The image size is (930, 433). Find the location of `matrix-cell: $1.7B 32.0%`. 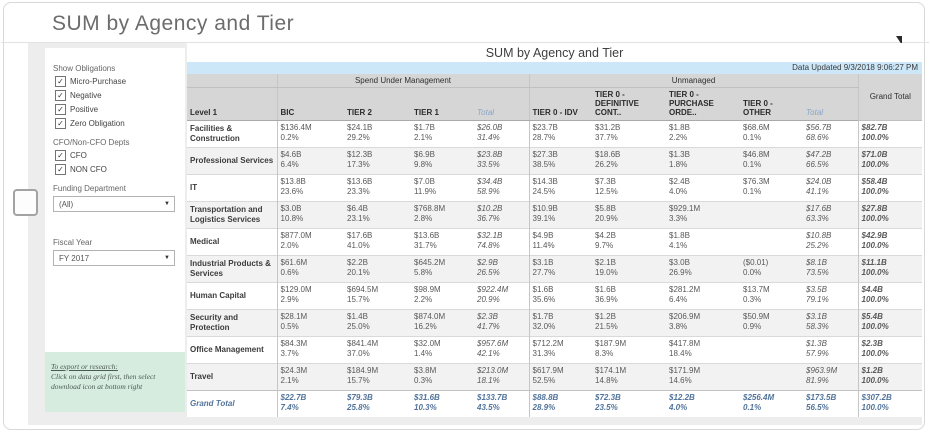

matrix-cell: $1.7B 32.0% is located at coordinates (560, 322).